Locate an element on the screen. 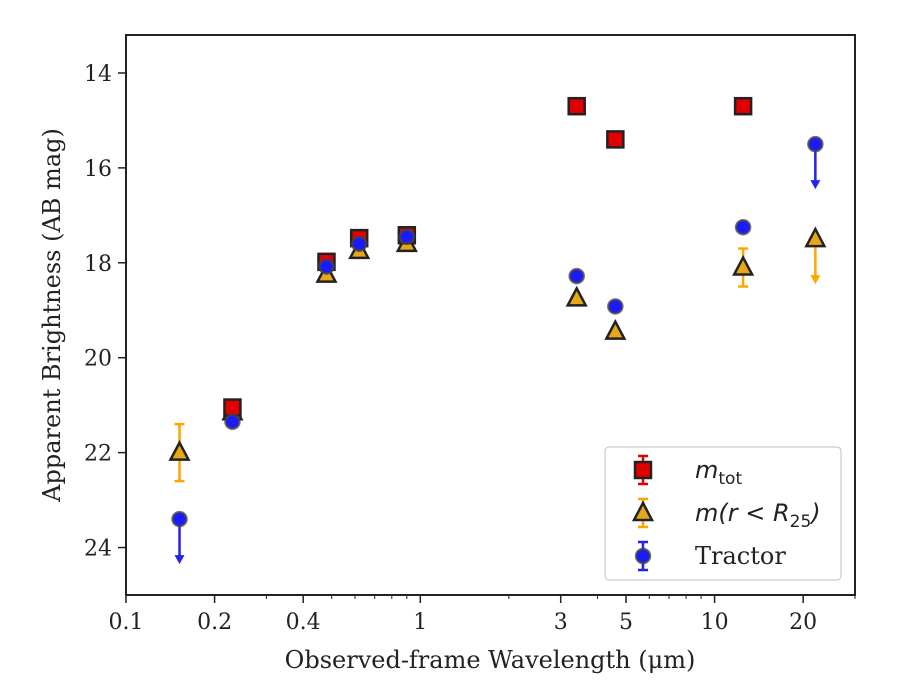 The width and height of the screenshot is (900, 700). legend-marker-square is located at coordinates (643, 470).